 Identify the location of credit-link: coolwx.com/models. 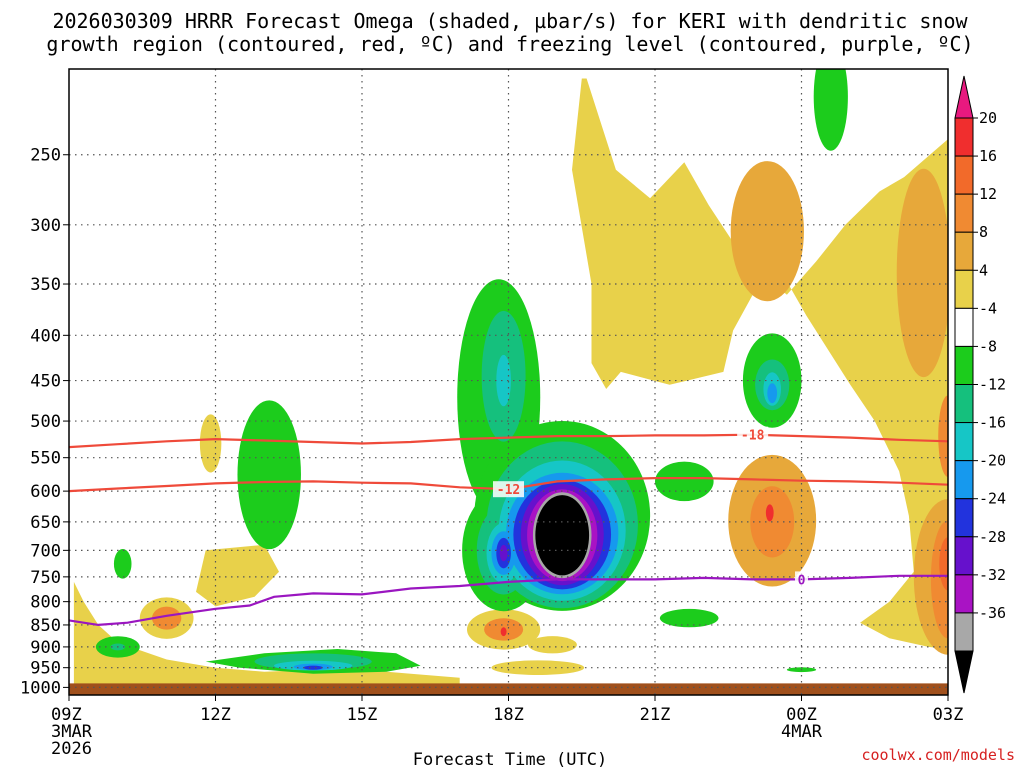
(938, 755).